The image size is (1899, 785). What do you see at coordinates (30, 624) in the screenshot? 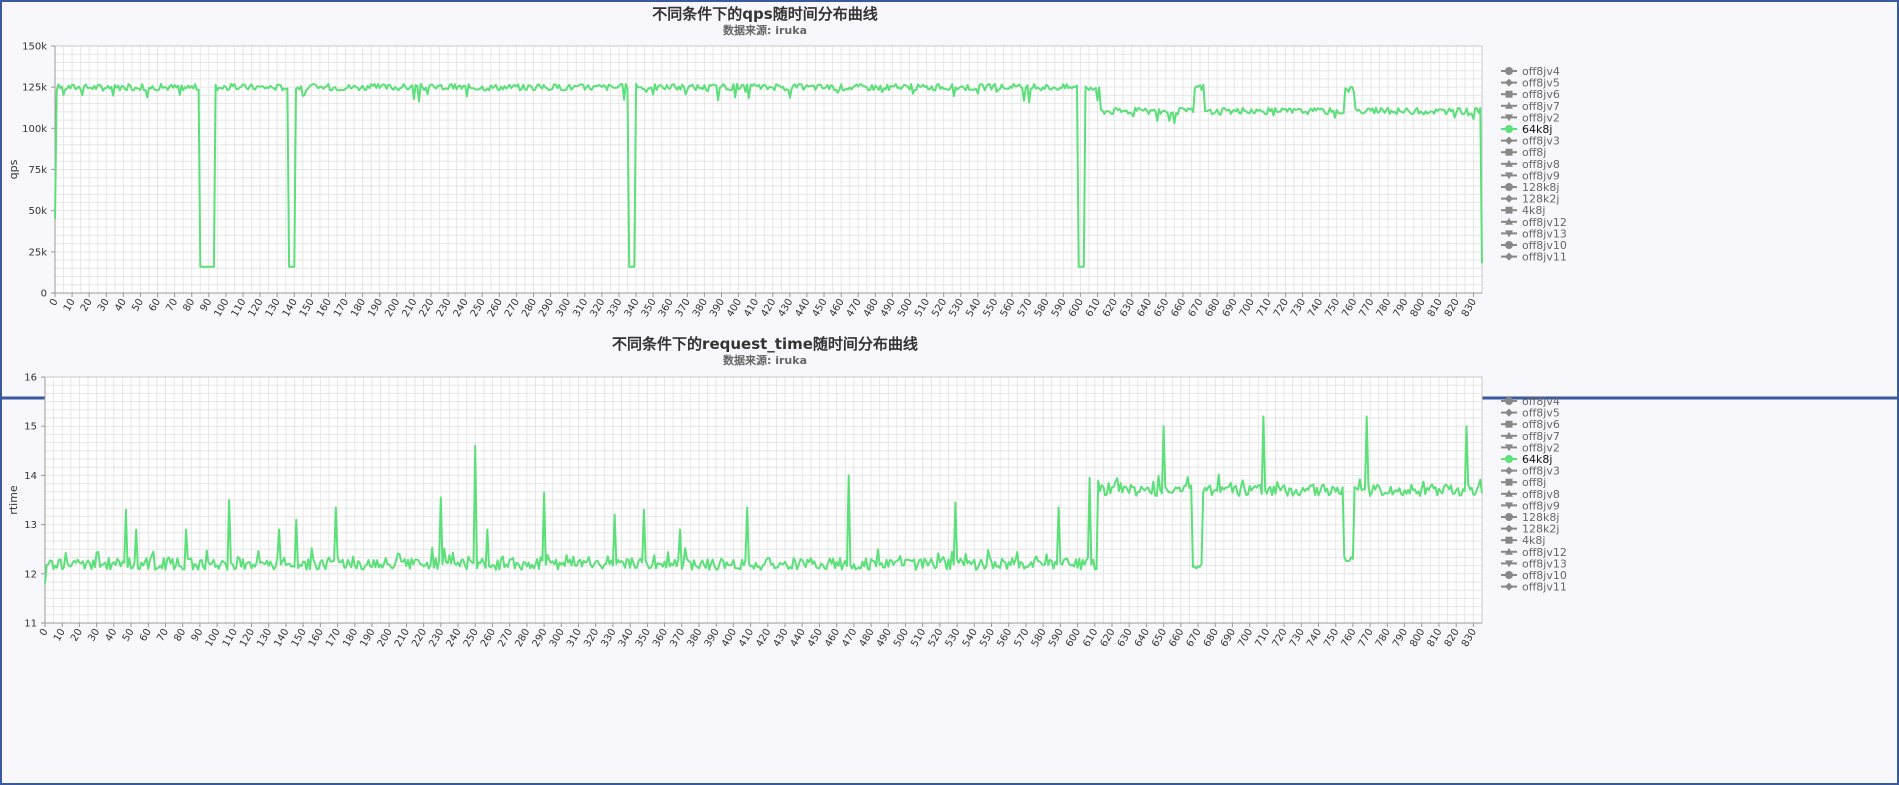
I see `y-tick-label: 11` at bounding box center [30, 624].